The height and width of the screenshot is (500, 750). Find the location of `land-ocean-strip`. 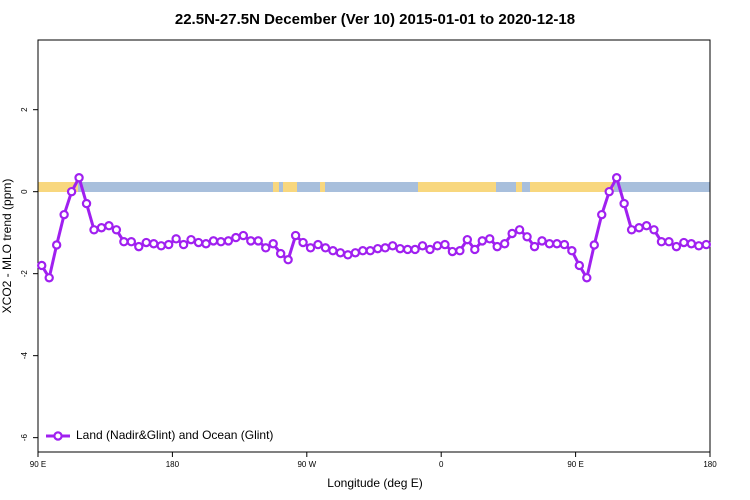

land-ocean-strip is located at coordinates (374, 187).